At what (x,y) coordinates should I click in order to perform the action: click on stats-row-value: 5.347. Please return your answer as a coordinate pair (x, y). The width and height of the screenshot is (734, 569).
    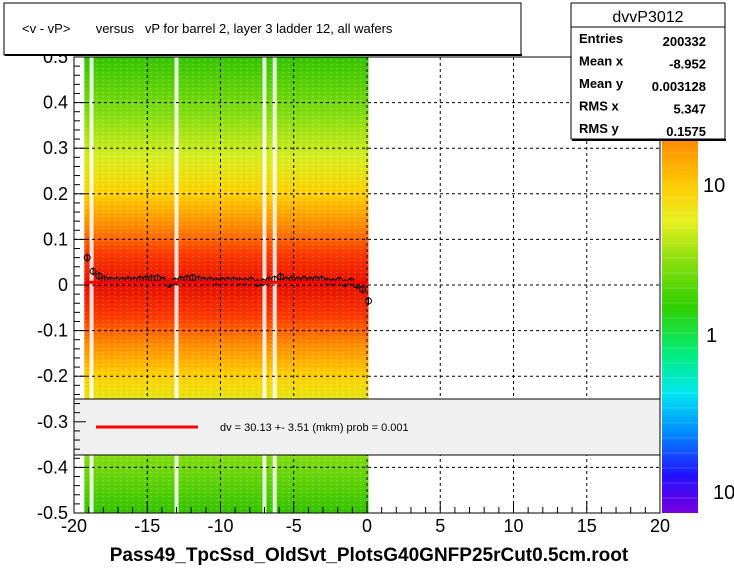
    Looking at the image, I should click on (689, 109).